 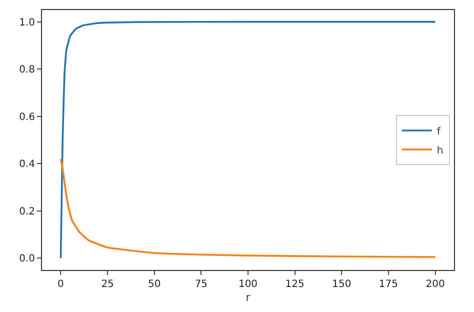 I want to click on y-tick-label: 0.4, so click(x=27, y=164).